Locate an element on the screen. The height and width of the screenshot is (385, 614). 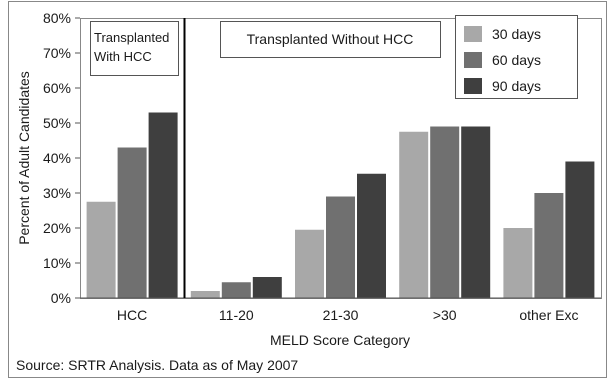
legend-label: 30 days is located at coordinates (516, 34).